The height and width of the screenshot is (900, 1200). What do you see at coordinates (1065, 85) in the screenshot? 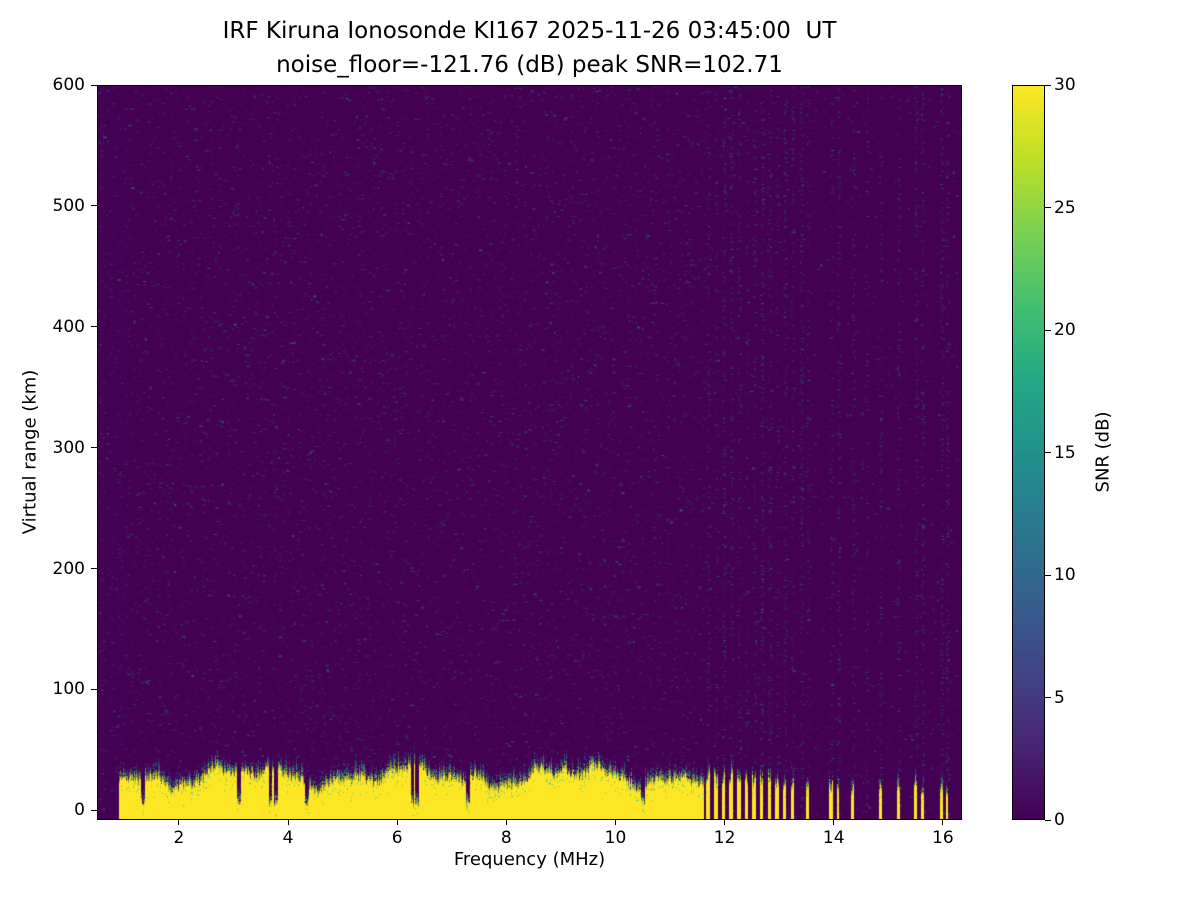
I see `colorbar-tick-label: 30` at bounding box center [1065, 85].